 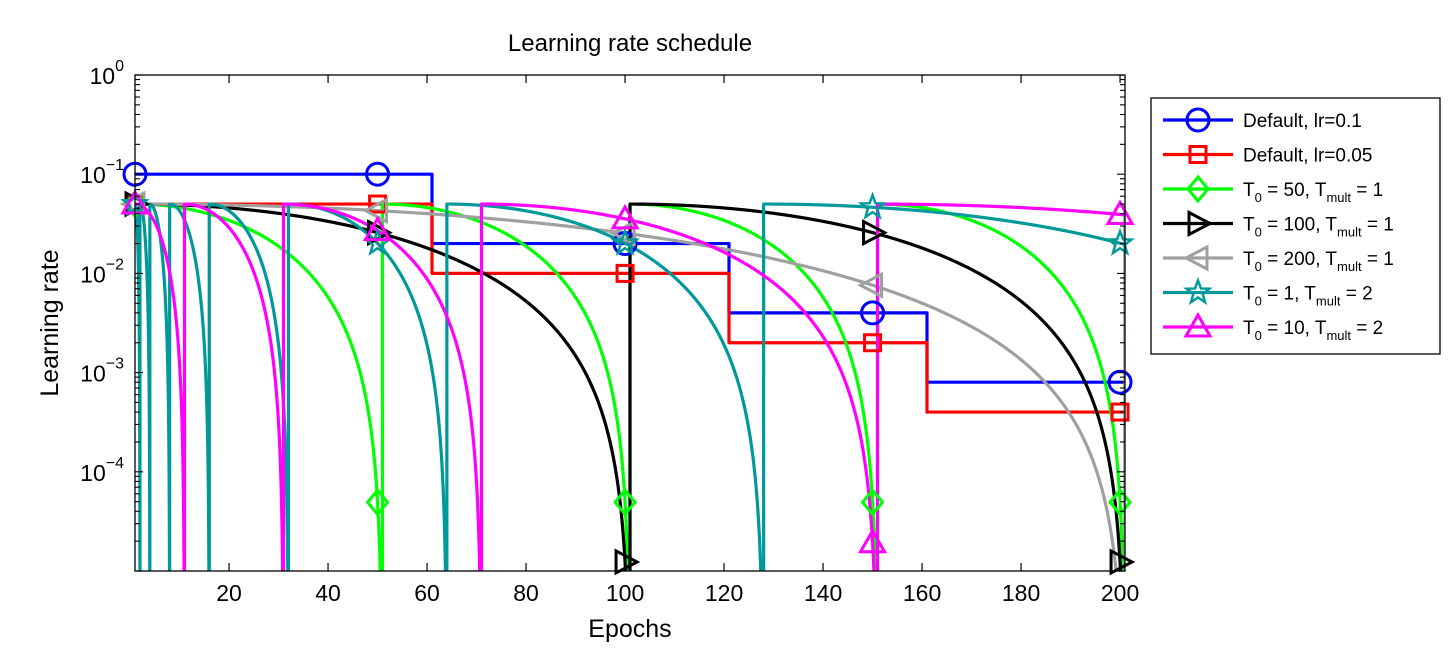 I want to click on x-tick-label: 40, so click(x=328, y=593).